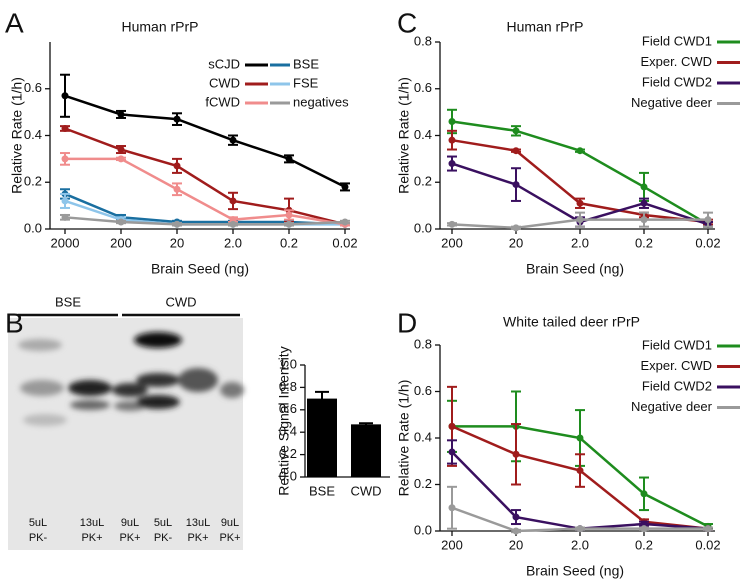 The height and width of the screenshot is (583, 750). I want to click on blot-group-label: BSE, so click(68, 301).